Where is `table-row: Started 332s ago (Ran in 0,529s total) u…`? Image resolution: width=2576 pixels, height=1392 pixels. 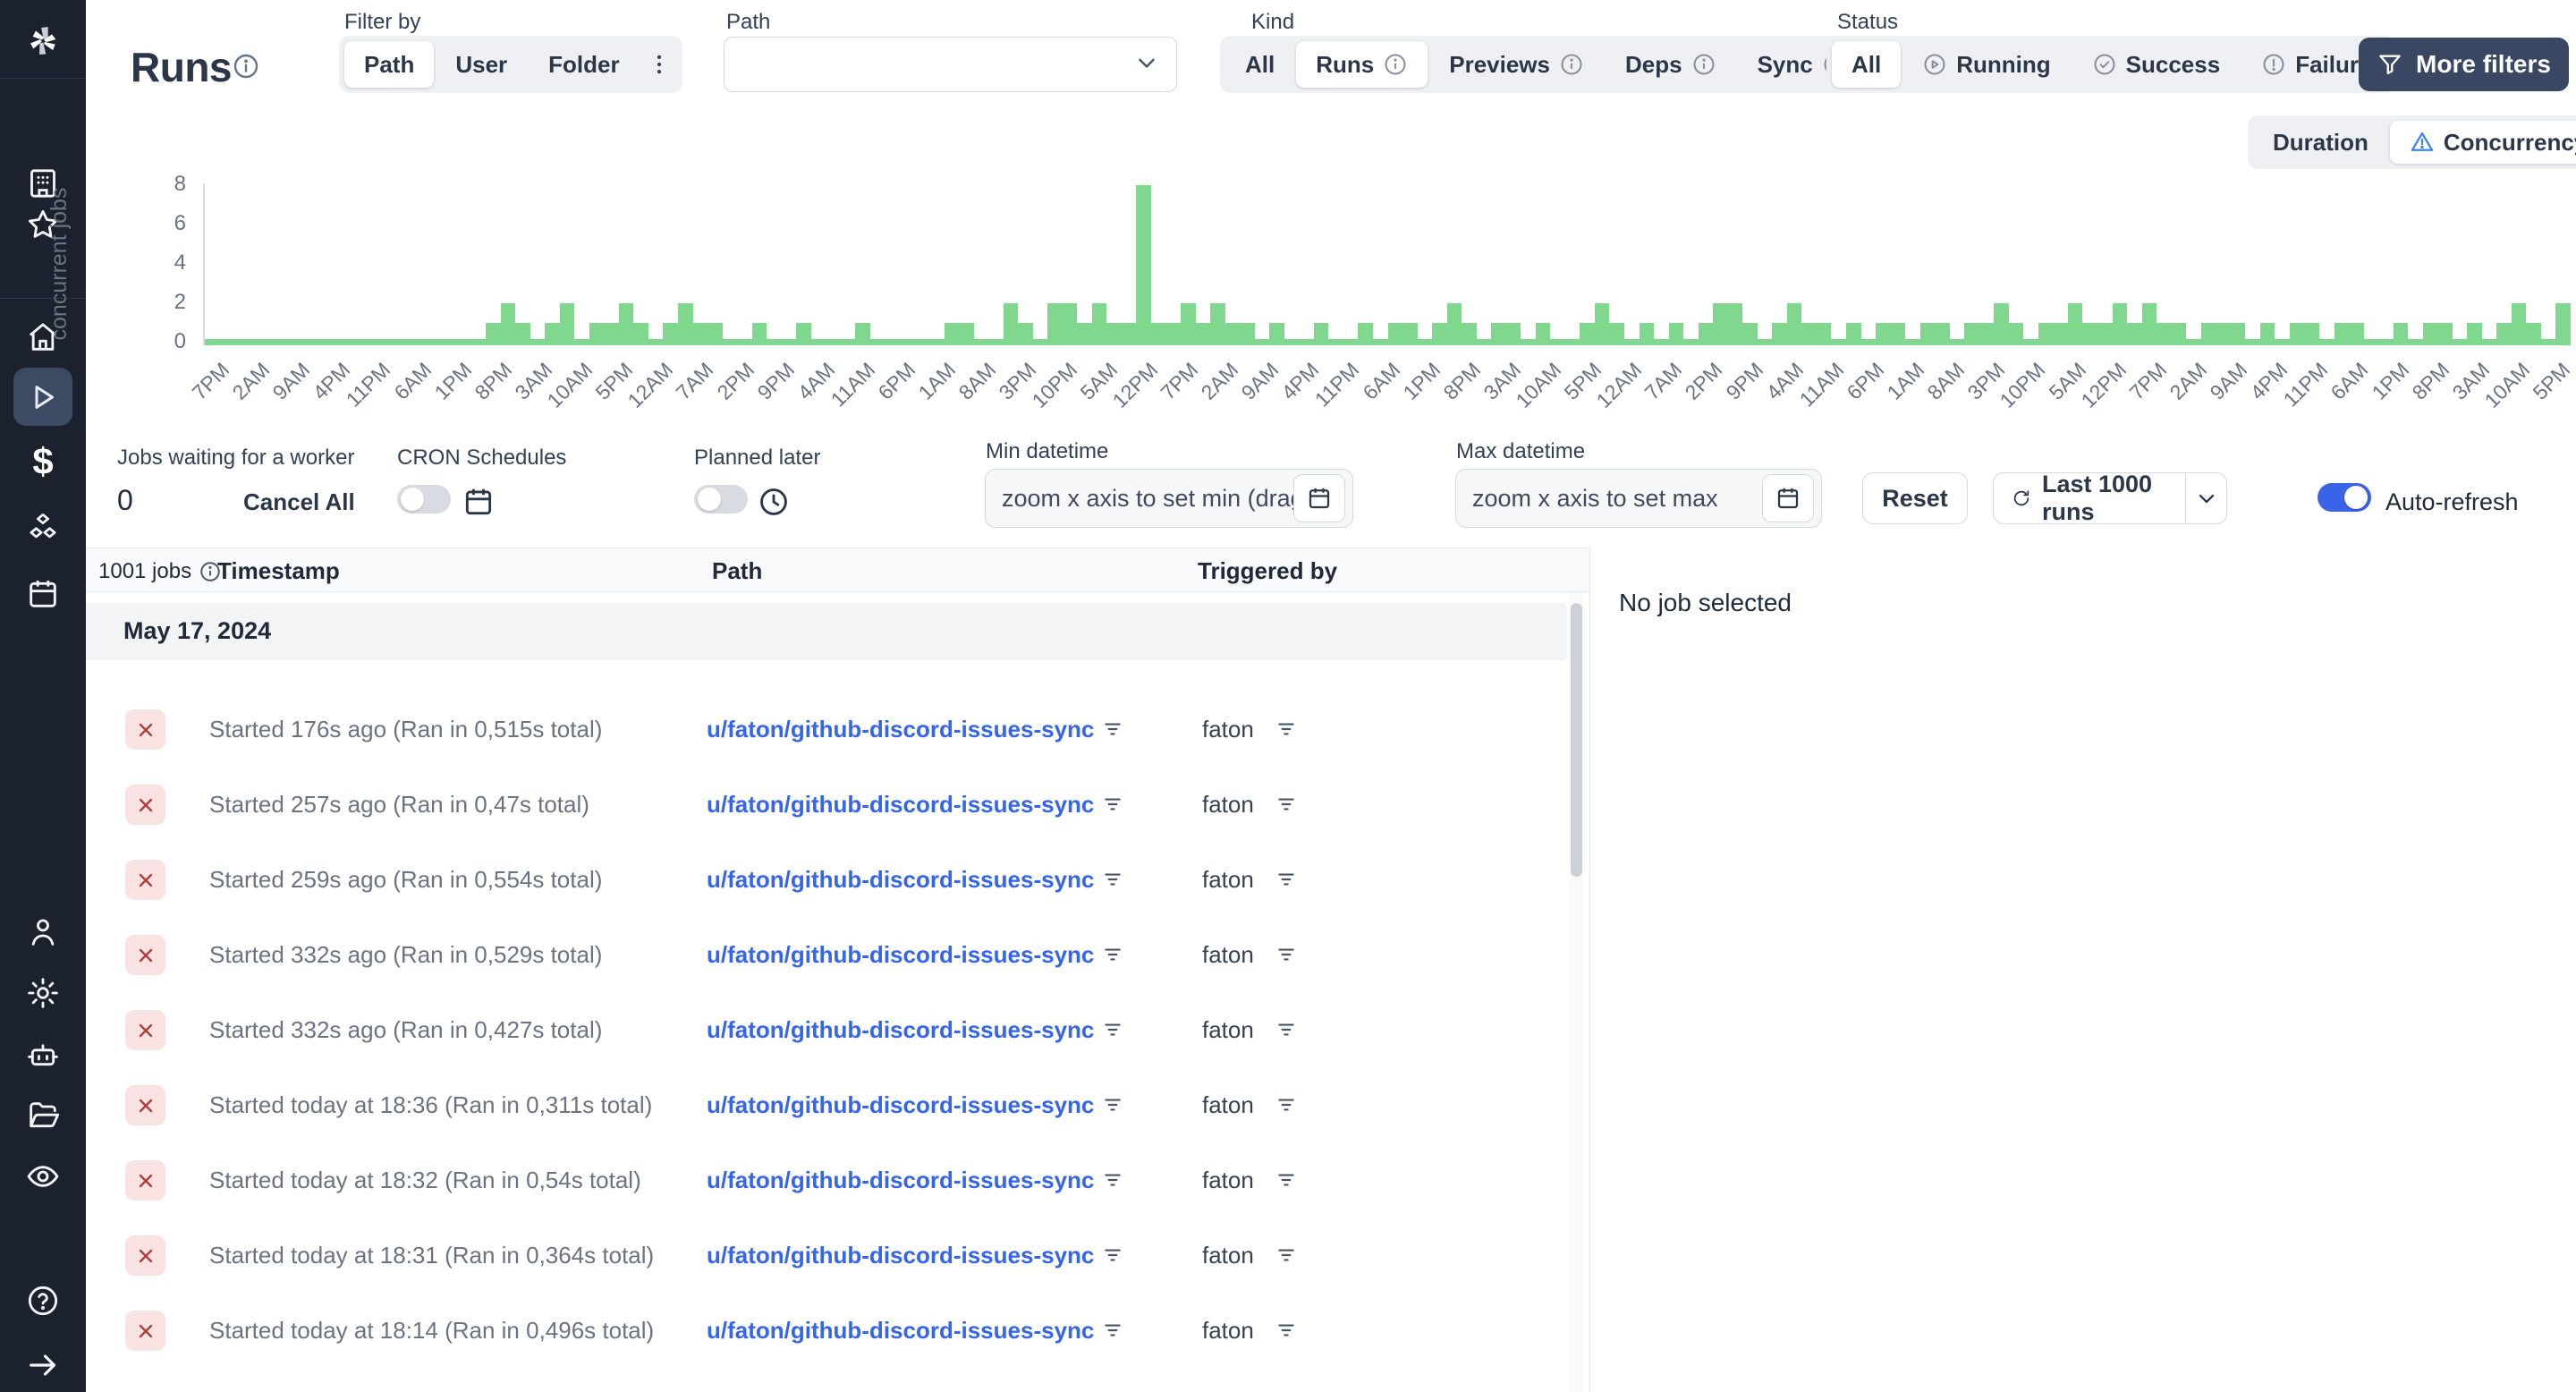
table-row: Started 332s ago (Ran in 0,529s total) u… is located at coordinates (826, 963).